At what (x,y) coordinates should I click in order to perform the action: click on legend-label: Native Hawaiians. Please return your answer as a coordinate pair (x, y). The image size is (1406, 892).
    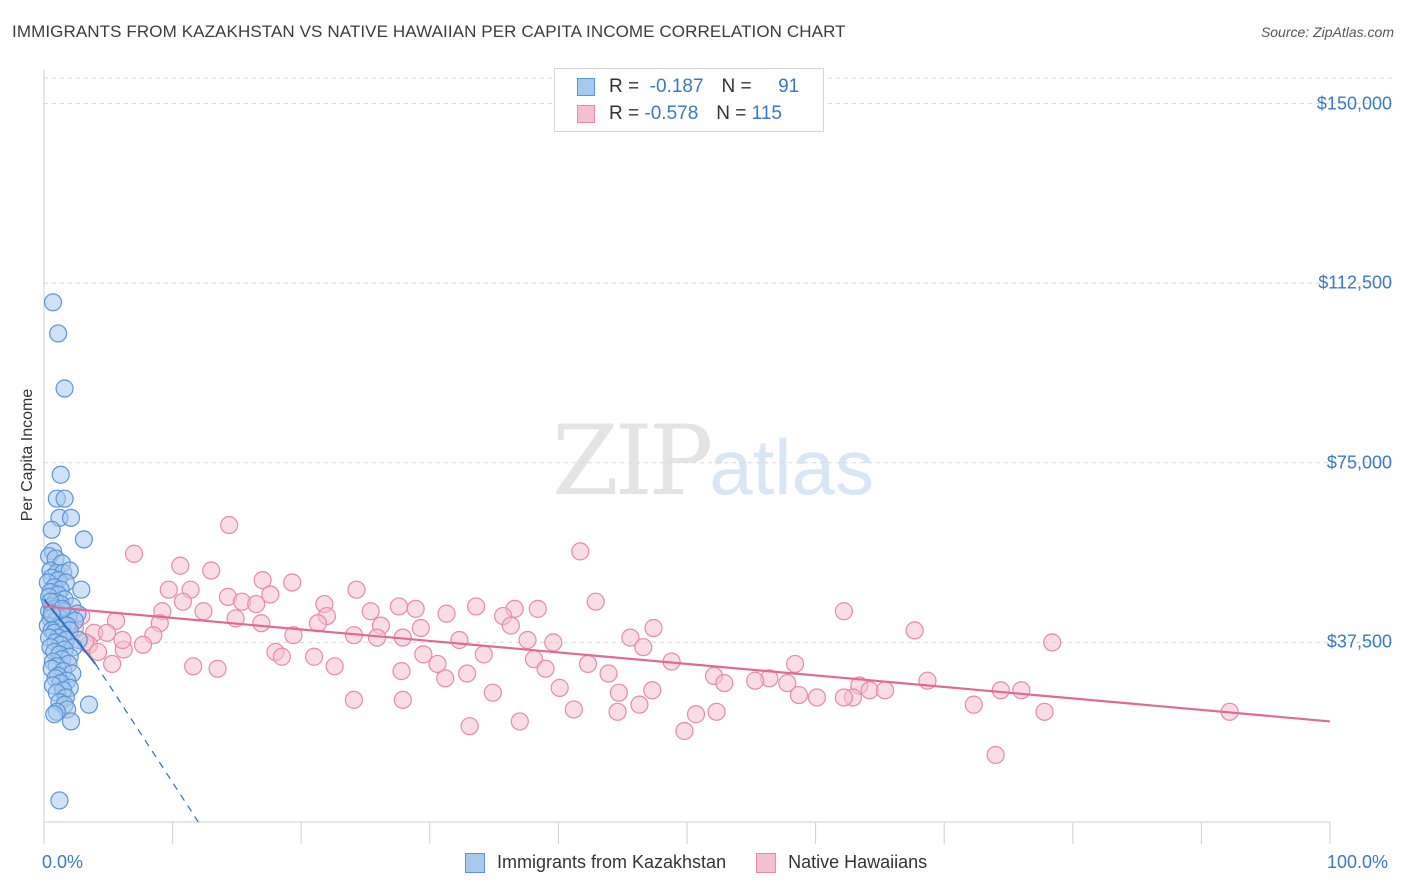
    Looking at the image, I should click on (858, 862).